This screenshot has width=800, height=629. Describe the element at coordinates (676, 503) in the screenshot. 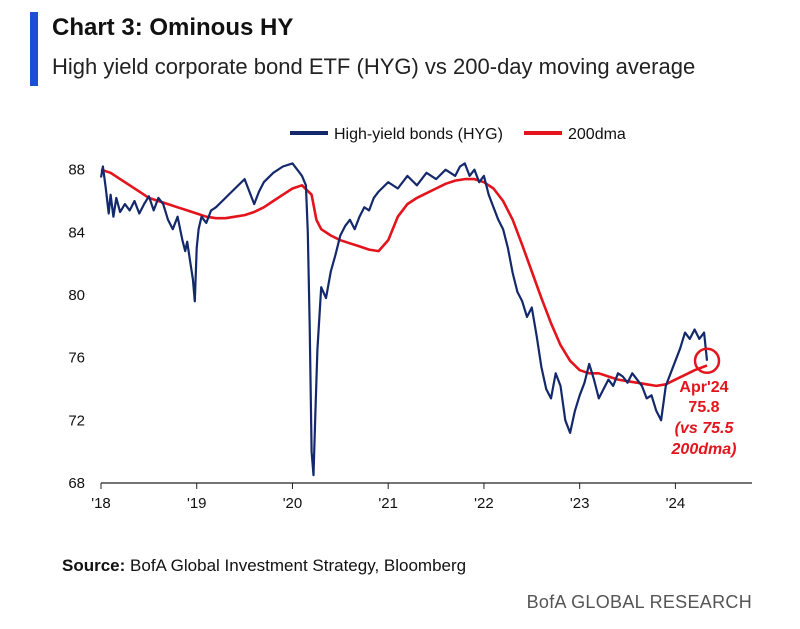

I see `x-tick-label: '24` at that location.